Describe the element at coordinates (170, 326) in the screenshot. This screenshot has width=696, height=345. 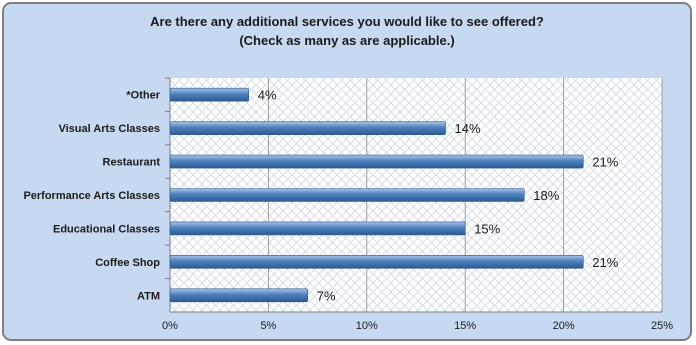
I see `x-tick-label-0: 0%` at that location.